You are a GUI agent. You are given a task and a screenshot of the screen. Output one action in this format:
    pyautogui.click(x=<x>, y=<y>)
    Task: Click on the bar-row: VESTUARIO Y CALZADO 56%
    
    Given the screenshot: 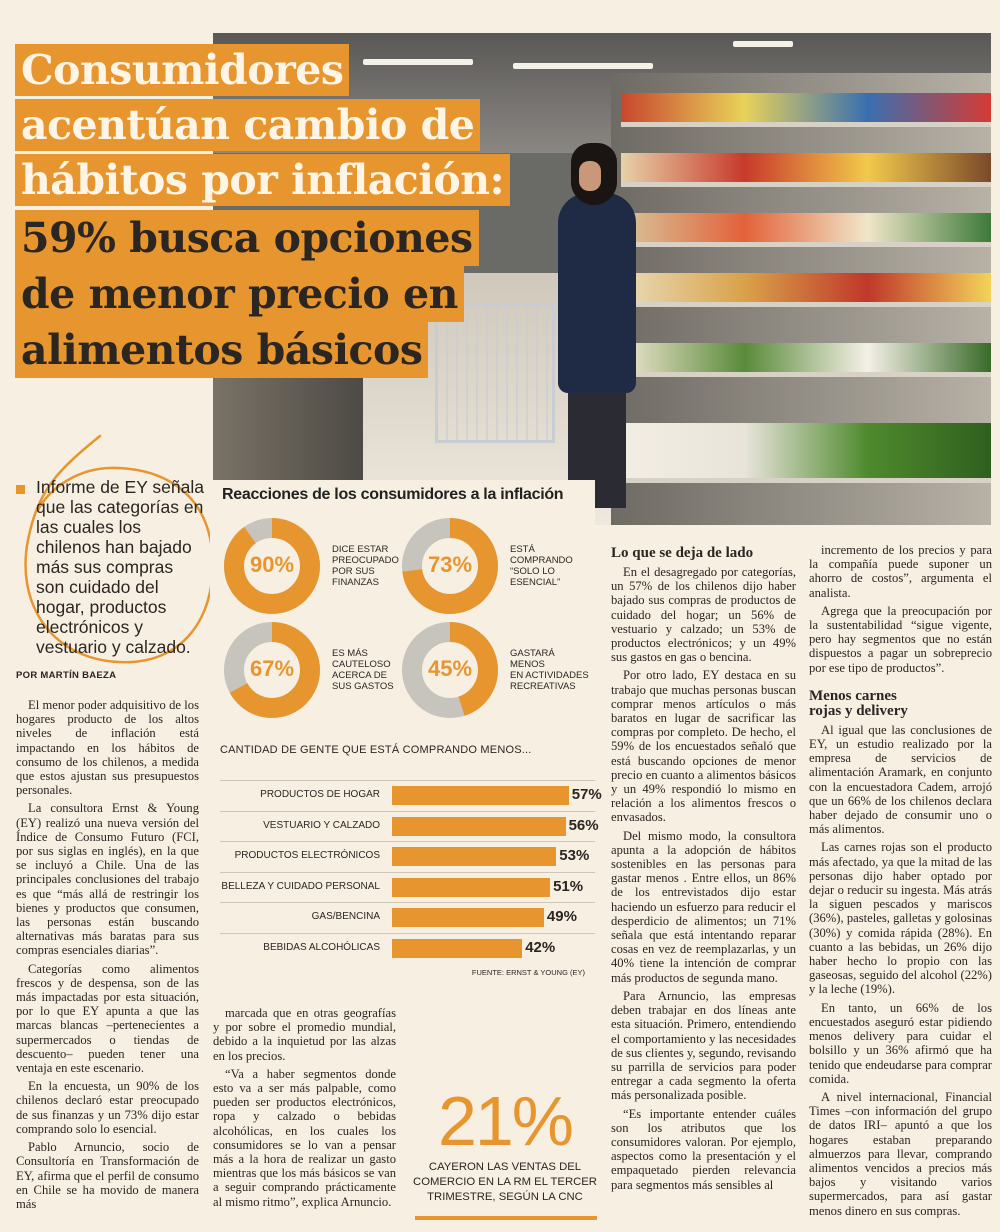 What is the action you would take?
    pyautogui.click(x=409, y=825)
    